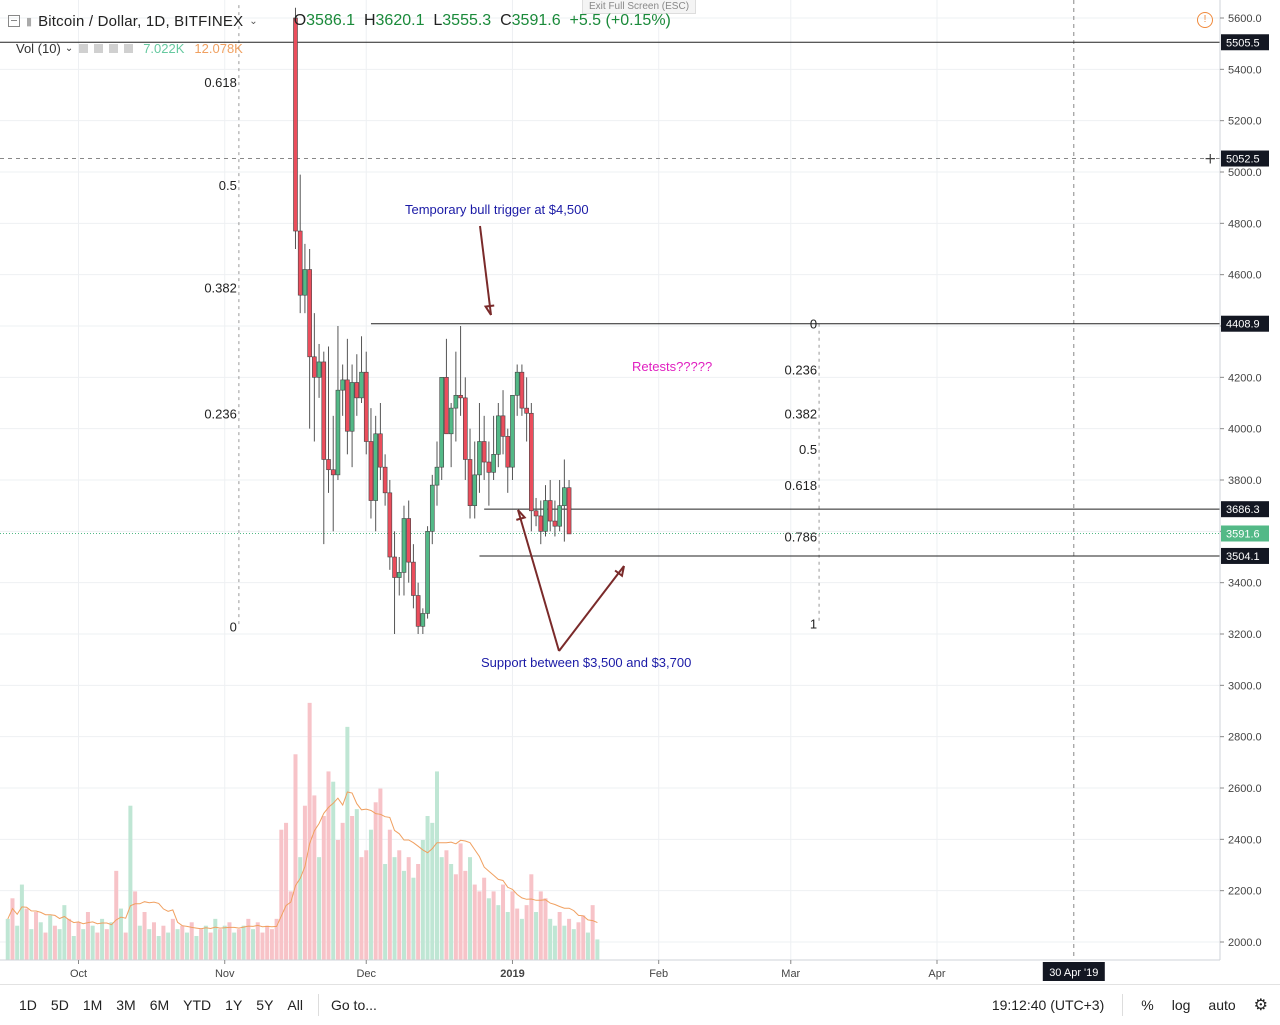 The image size is (1280, 1025). I want to click on price-tick-label: 3000.0, so click(1245, 686).